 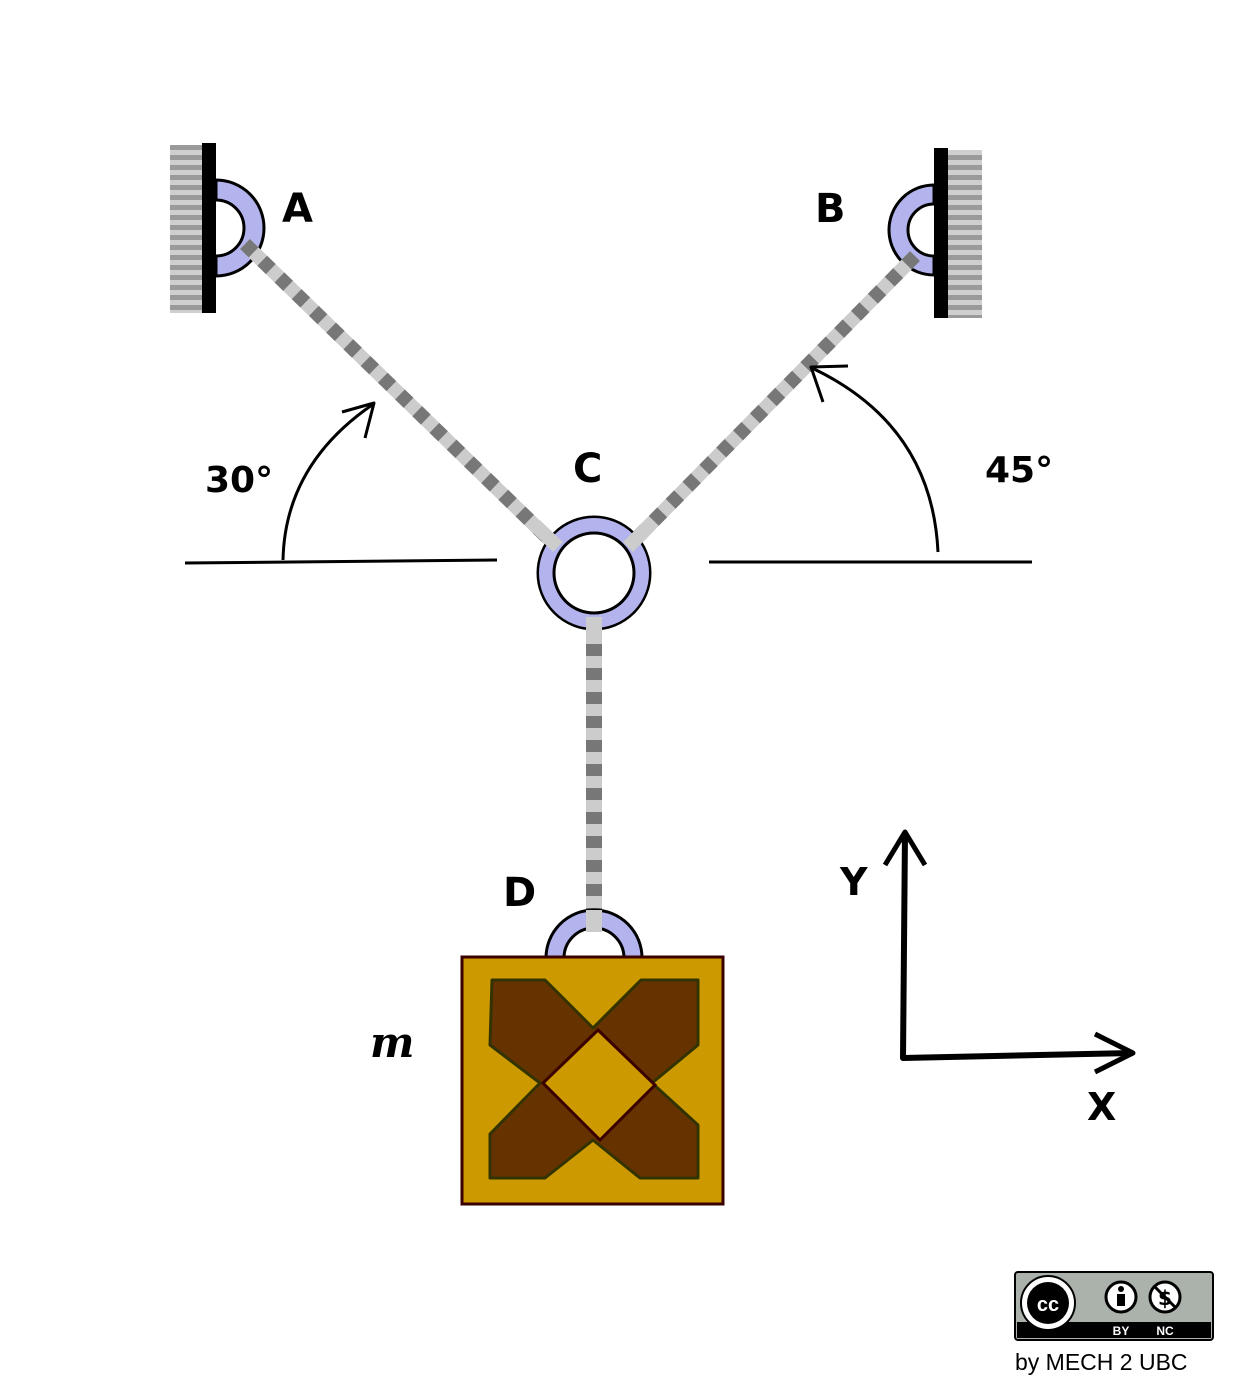 I want to click on rope-bc, so click(x=772, y=400).